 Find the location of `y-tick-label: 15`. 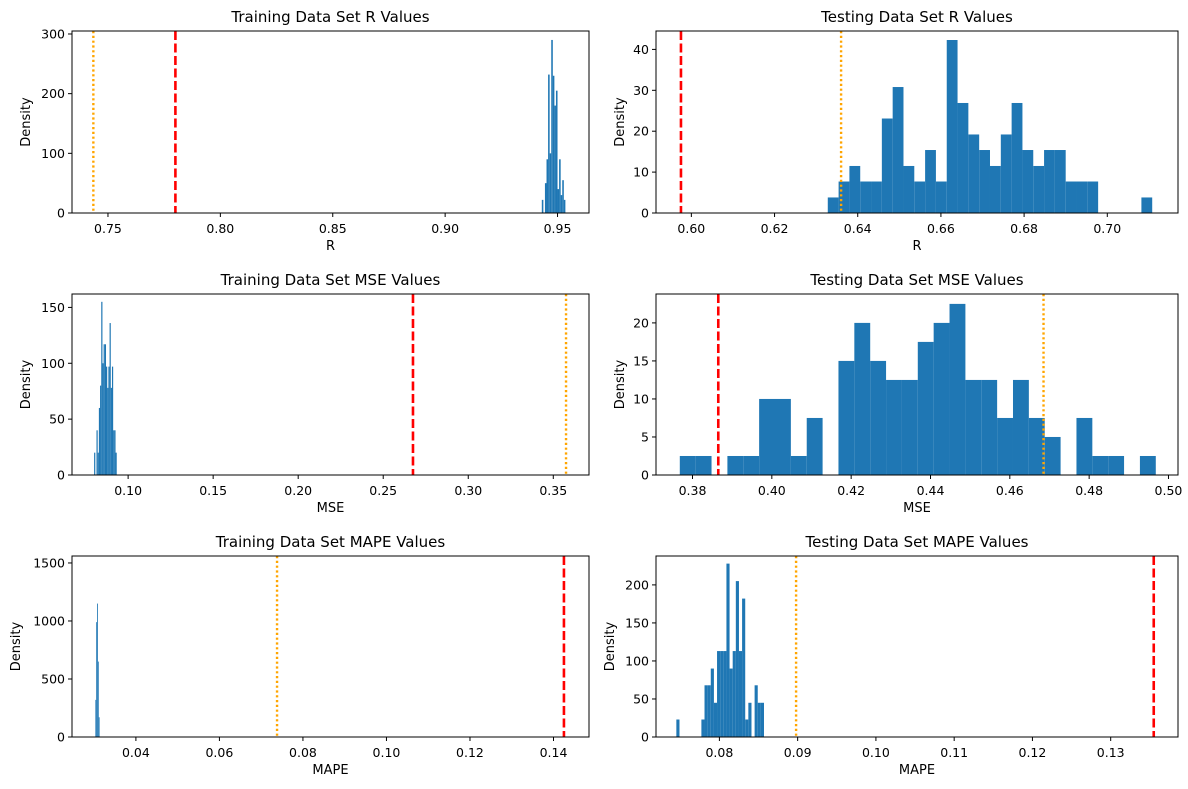

y-tick-label: 15 is located at coordinates (641, 360).